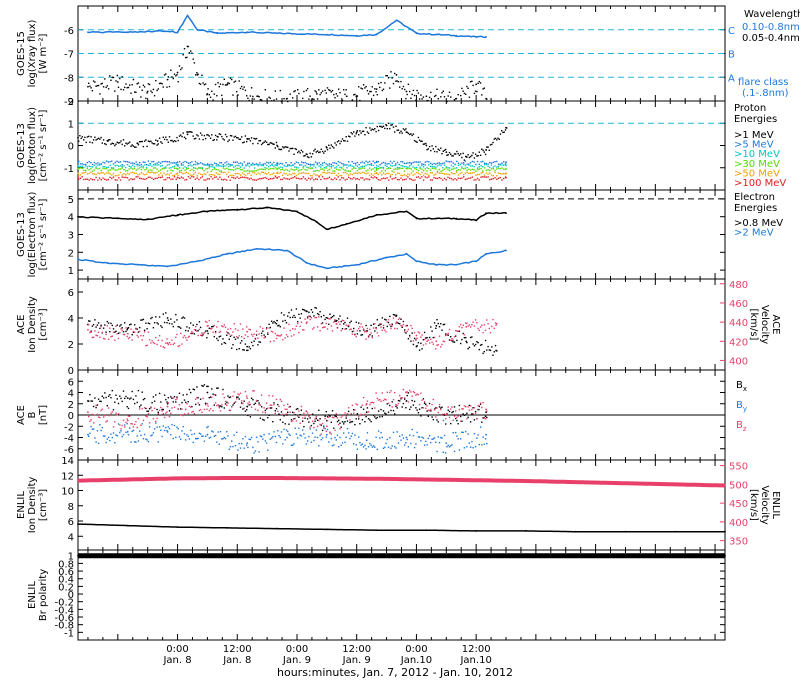 This screenshot has width=800, height=680. Describe the element at coordinates (21, 145) in the screenshot. I see `y-label-line: GOES-13` at that location.